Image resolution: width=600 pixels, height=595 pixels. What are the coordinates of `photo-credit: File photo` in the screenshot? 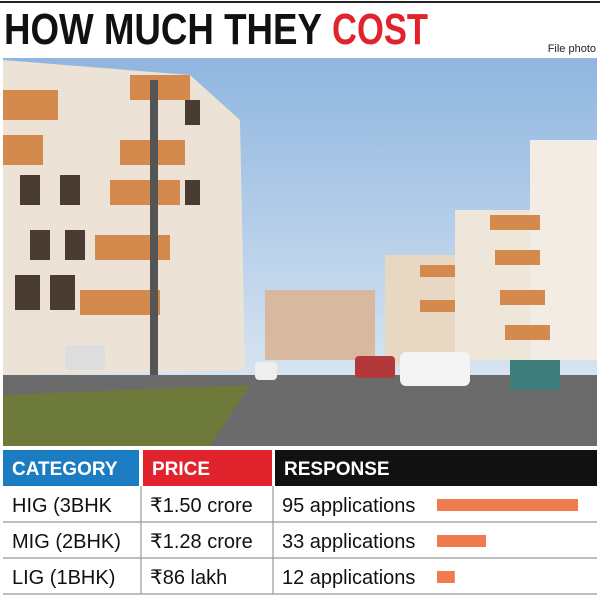 It's located at (572, 49).